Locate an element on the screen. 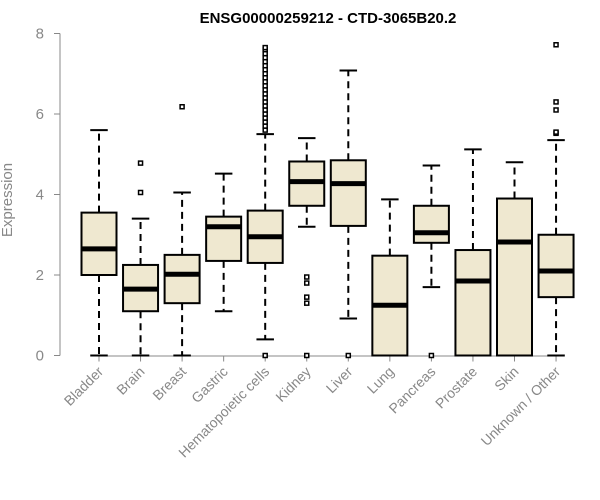 Image resolution: width=600 pixels, height=500 pixels. y-tick-label: 0 is located at coordinates (40, 356).